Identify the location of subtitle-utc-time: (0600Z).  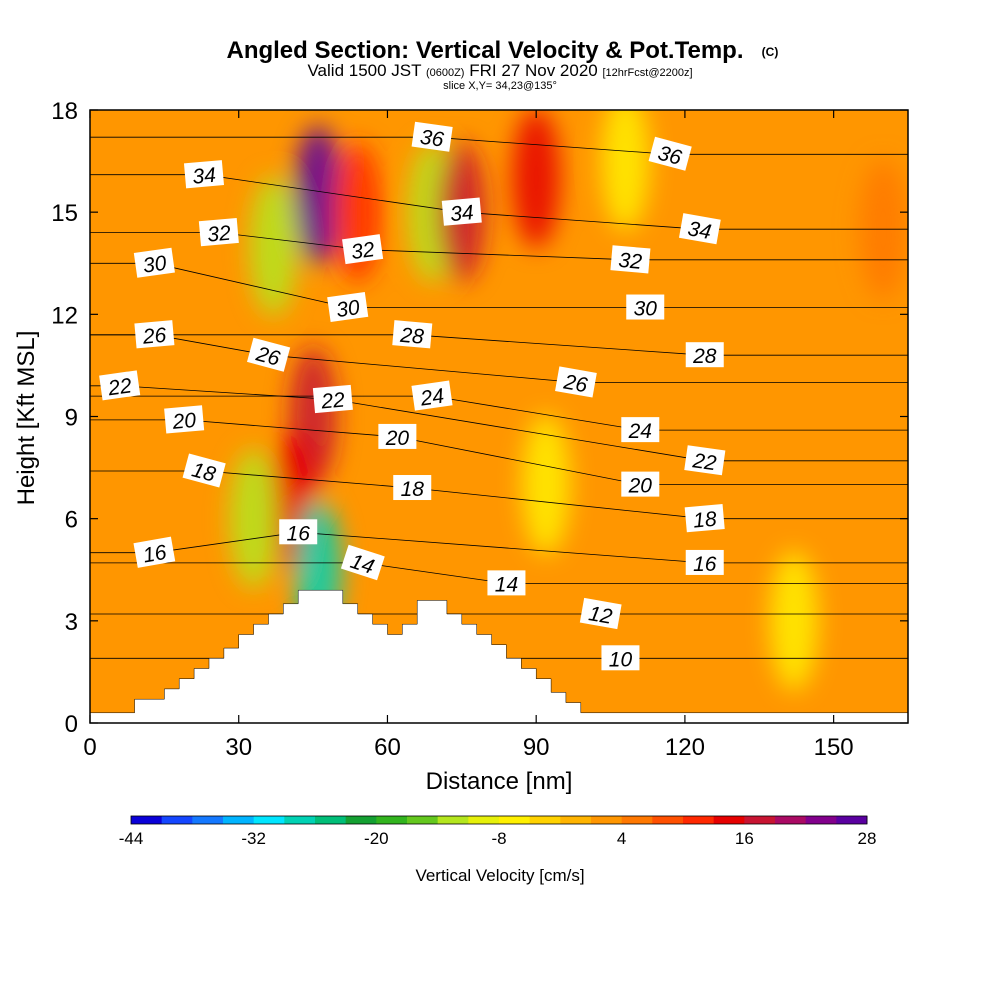
(445, 73).